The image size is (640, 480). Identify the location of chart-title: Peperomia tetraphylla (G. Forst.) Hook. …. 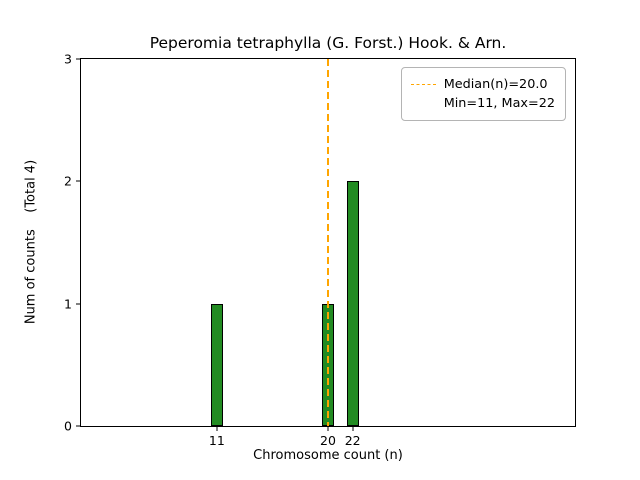
(328, 43).